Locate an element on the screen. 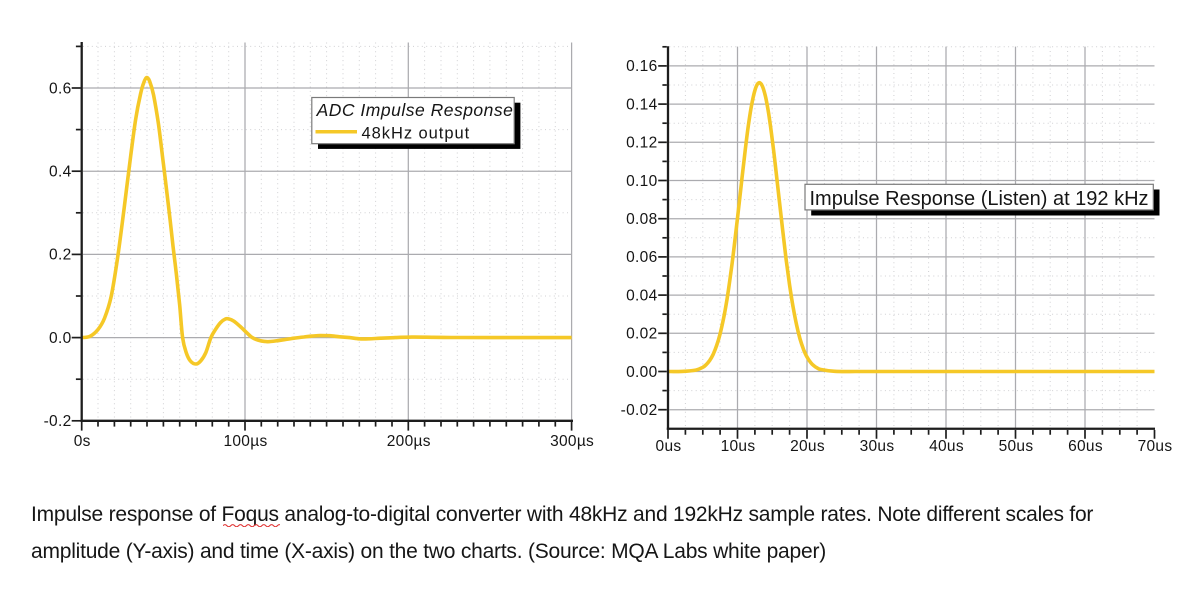  svg-text: 40us is located at coordinates (946, 446).